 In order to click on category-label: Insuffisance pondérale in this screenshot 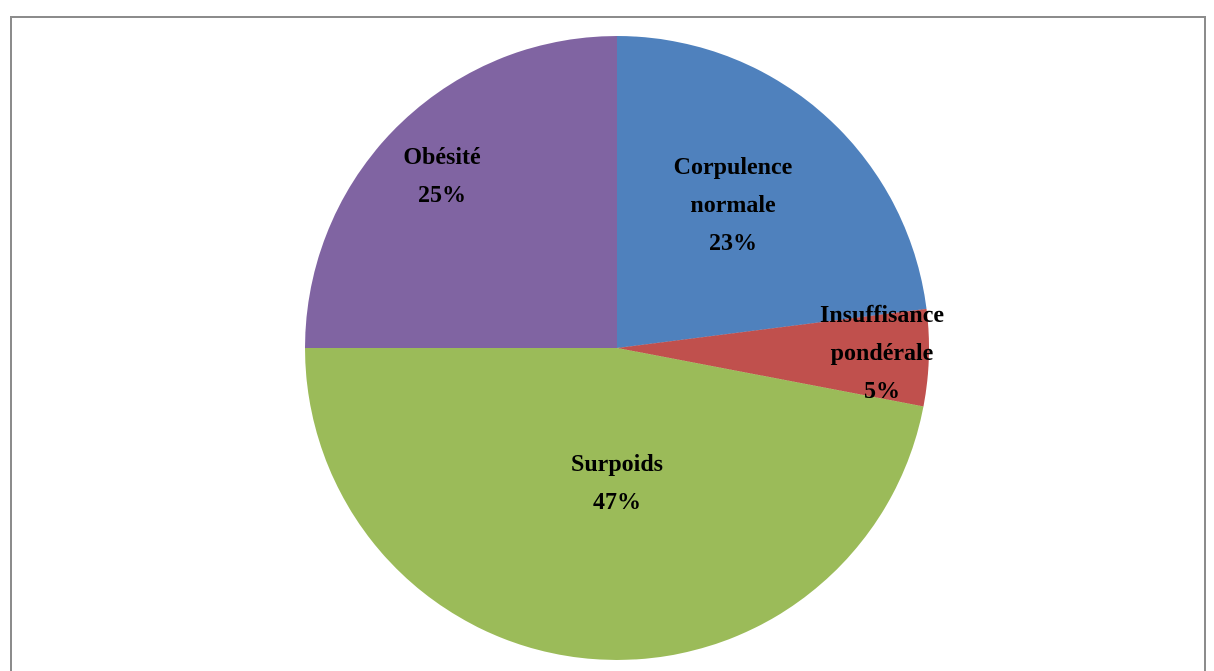, I will do `click(882, 334)`.